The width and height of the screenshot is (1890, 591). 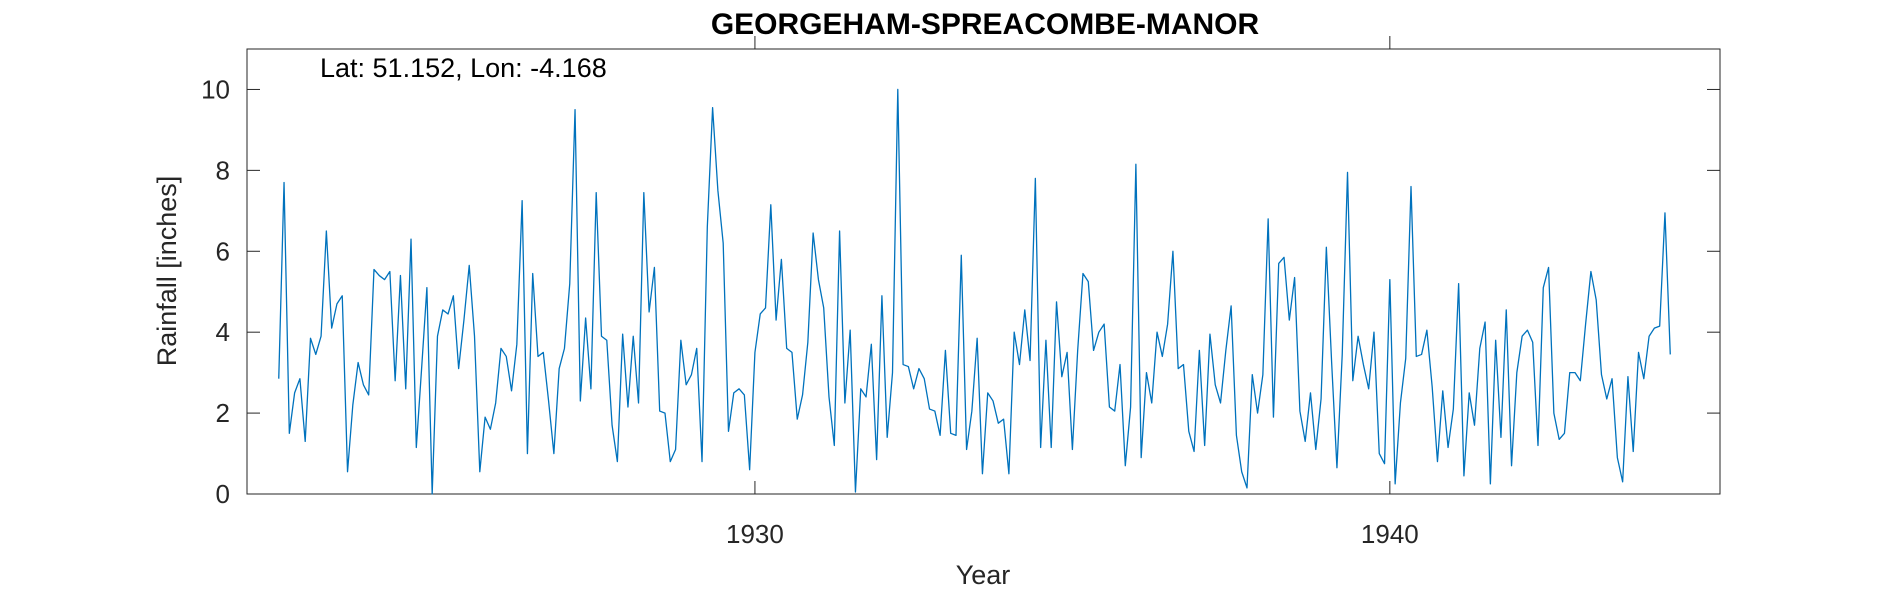 What do you see at coordinates (223, 494) in the screenshot?
I see `y-tick-label: 0` at bounding box center [223, 494].